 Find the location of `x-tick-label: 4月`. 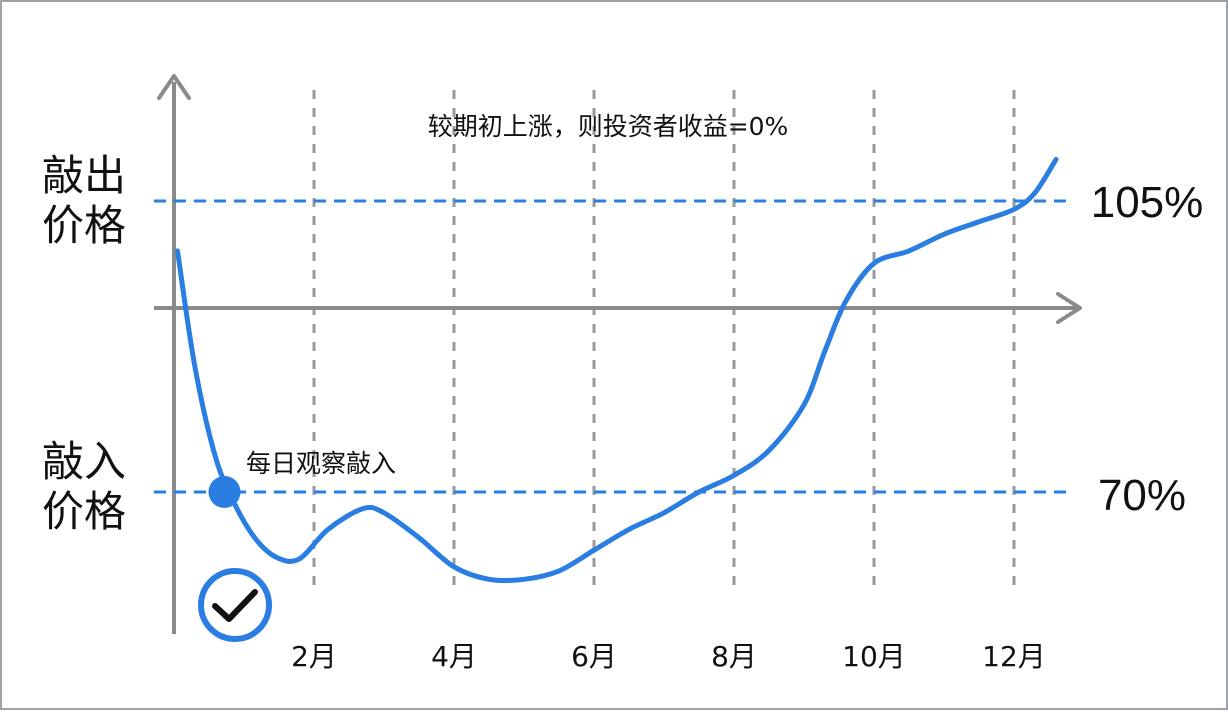

x-tick-label: 4月 is located at coordinates (454, 656).